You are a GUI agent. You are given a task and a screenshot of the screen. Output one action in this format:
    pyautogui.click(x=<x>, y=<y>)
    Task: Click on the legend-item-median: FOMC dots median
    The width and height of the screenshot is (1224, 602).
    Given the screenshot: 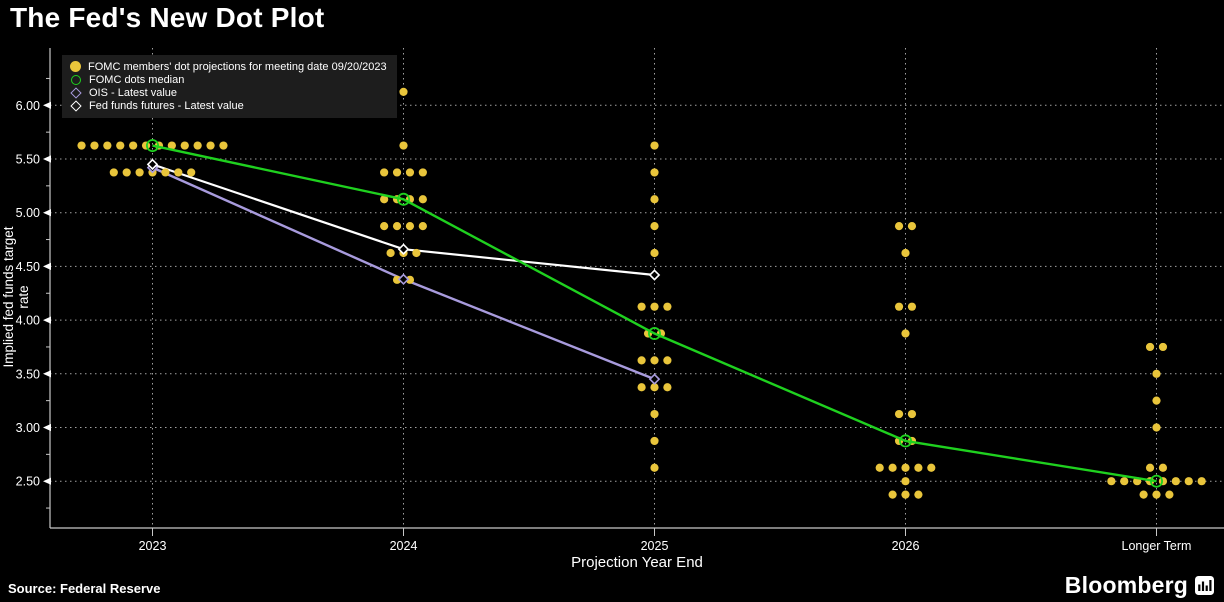 What is the action you would take?
    pyautogui.click(x=228, y=79)
    